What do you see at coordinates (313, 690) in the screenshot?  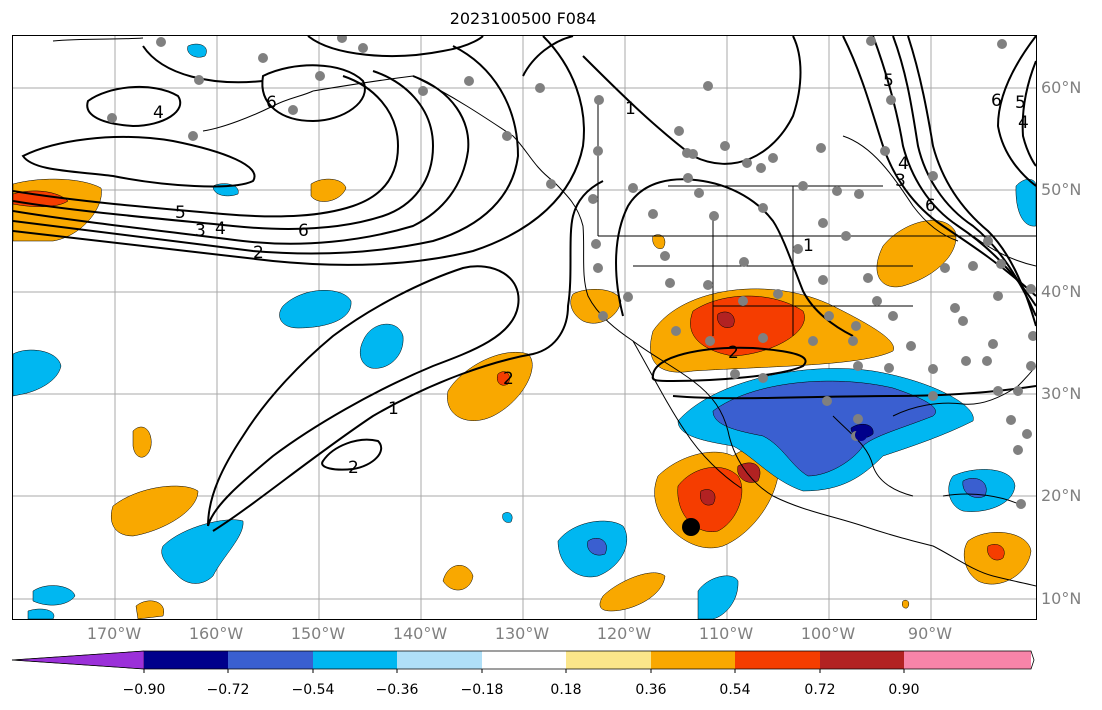 I see `colorbar-tick-label: −0.54` at bounding box center [313, 690].